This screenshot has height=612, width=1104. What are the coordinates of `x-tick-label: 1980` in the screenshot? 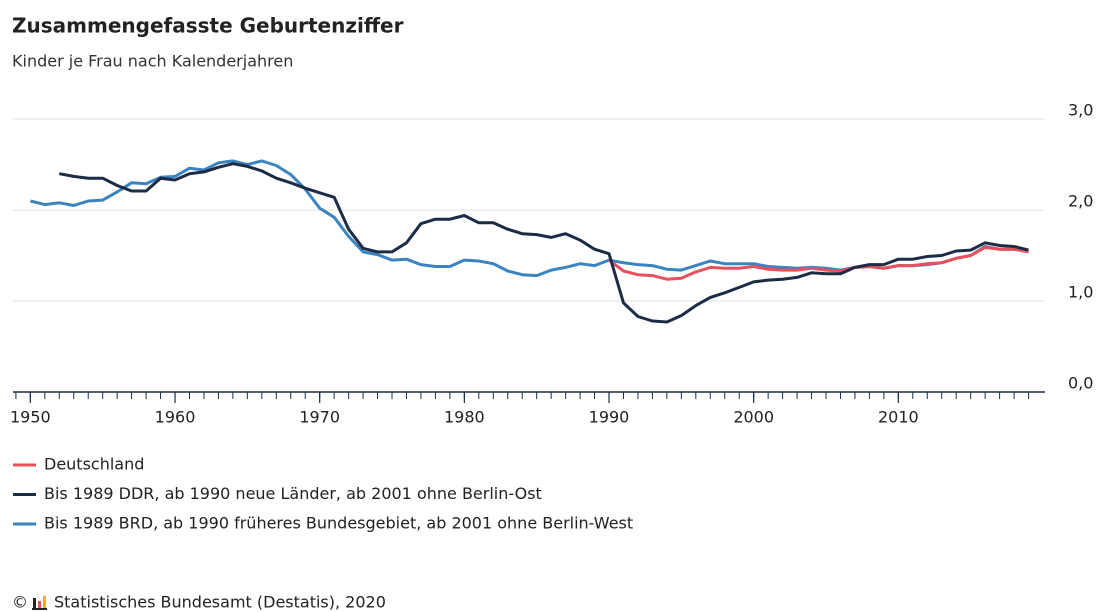 It's located at (464, 417).